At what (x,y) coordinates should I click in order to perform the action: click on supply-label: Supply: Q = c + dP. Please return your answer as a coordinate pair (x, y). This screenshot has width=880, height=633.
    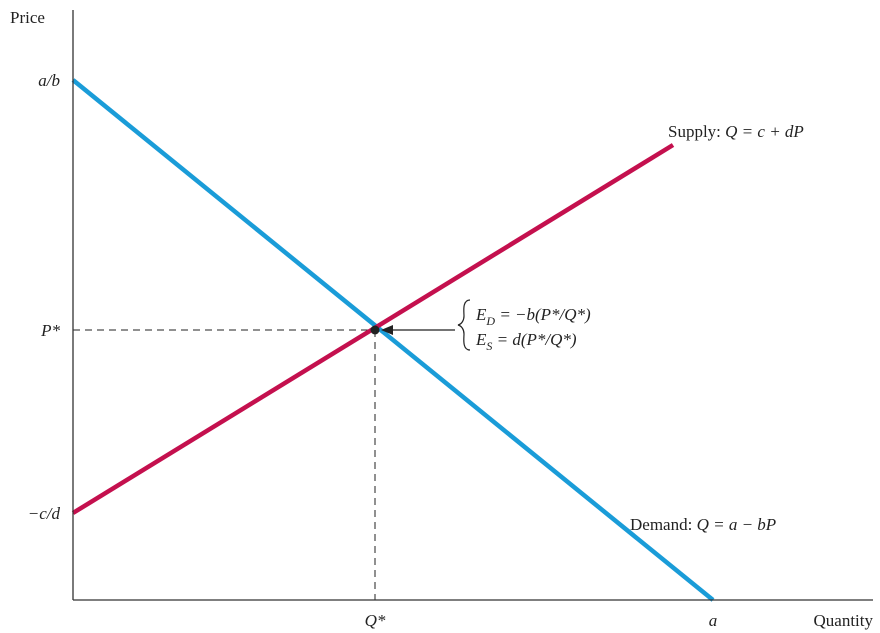
    Looking at the image, I should click on (736, 131).